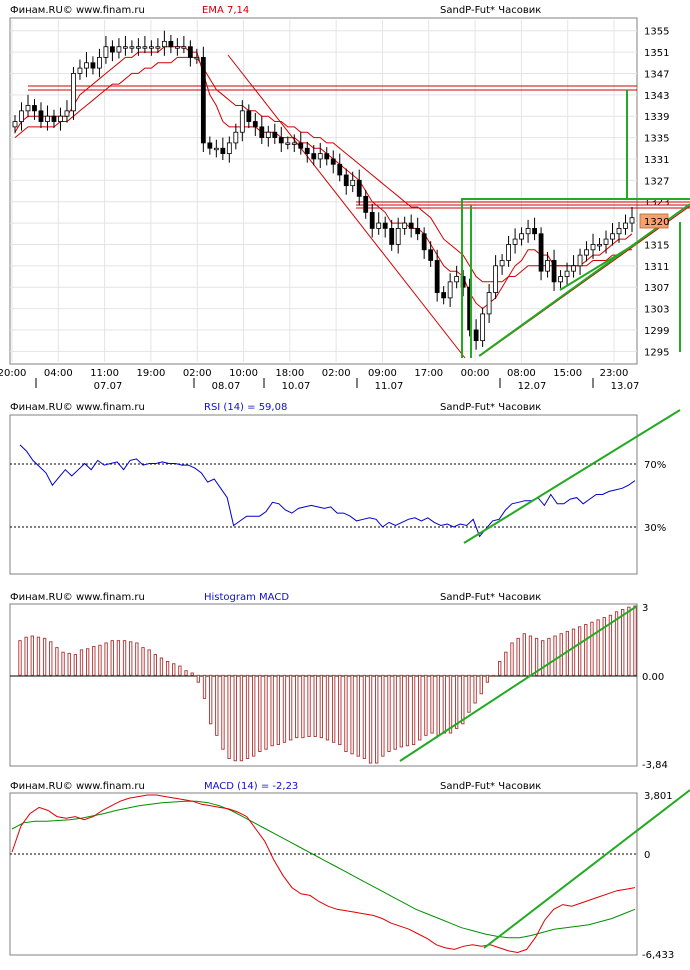 The height and width of the screenshot is (970, 690). I want to click on histogram-bars, so click(327, 684).